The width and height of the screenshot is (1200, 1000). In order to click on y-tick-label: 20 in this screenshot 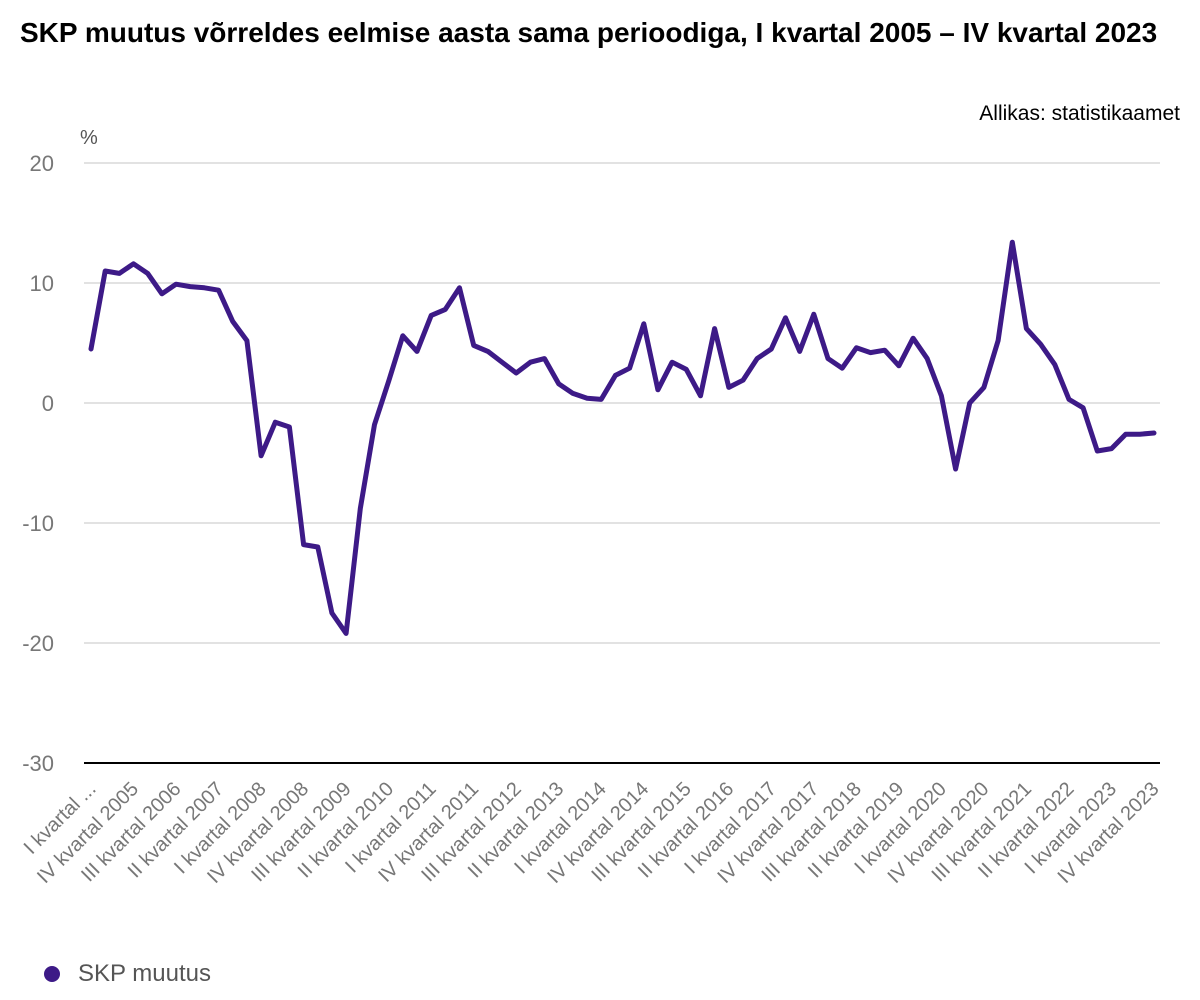, I will do `click(42, 163)`.